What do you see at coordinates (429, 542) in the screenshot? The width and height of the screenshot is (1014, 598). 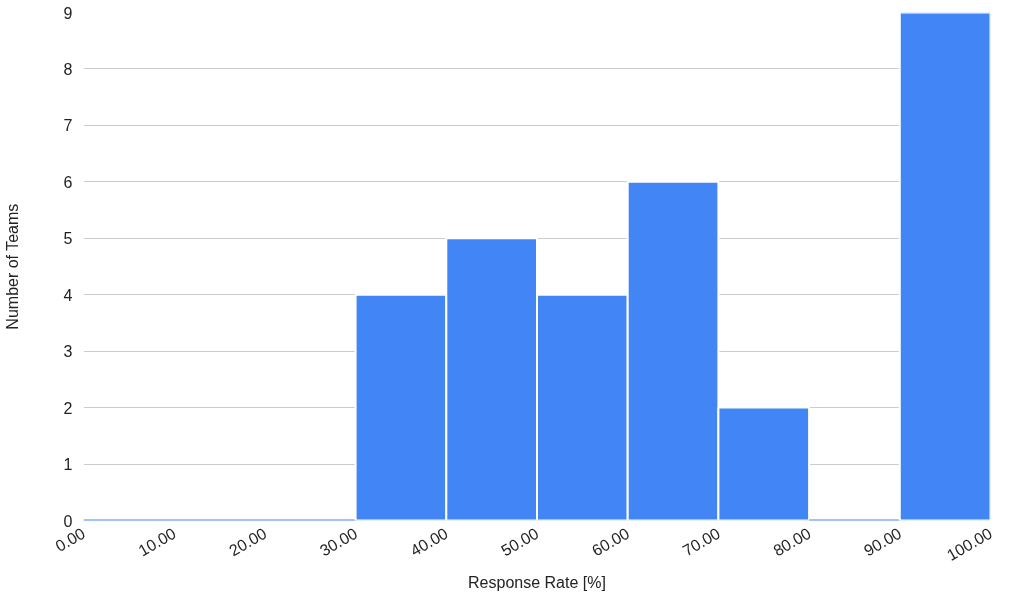 I see `x-tick-label: 40.00` at bounding box center [429, 542].